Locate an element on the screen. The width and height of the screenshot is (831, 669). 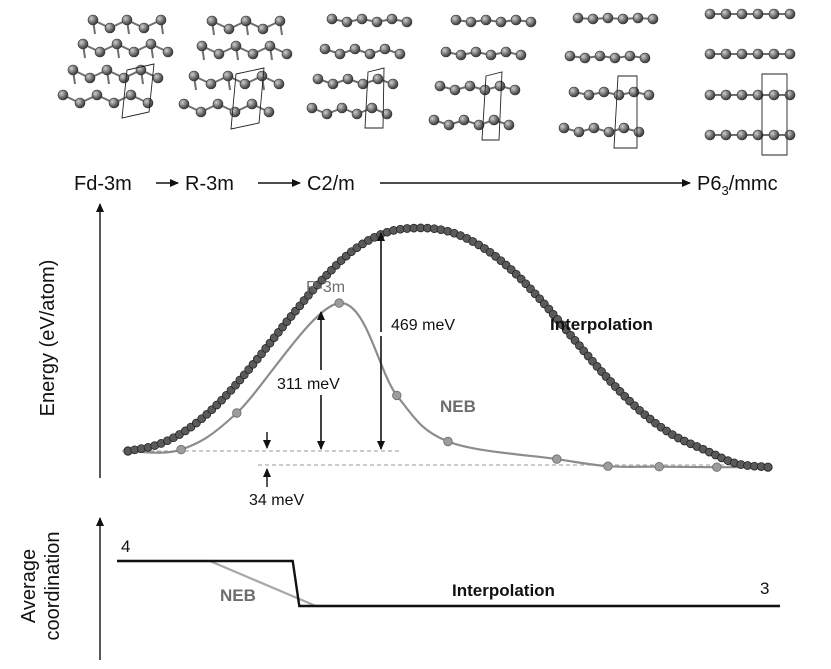
coordination-interpolation-line is located at coordinates (448, 583).